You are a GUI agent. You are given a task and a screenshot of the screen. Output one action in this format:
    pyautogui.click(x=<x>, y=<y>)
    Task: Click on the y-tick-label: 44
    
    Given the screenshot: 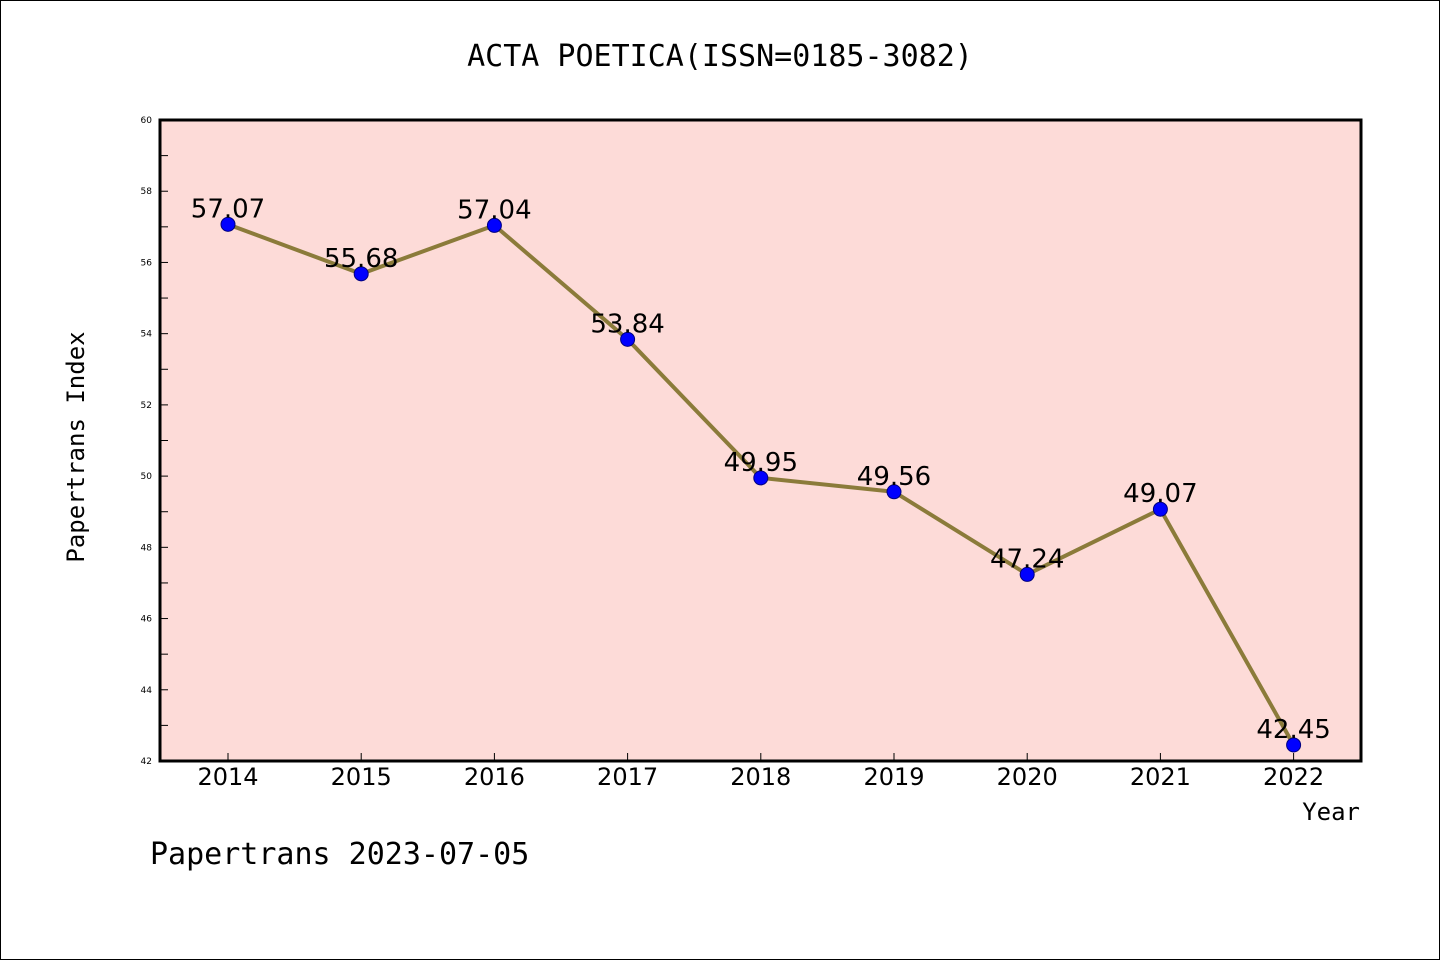 What is the action you would take?
    pyautogui.click(x=147, y=691)
    